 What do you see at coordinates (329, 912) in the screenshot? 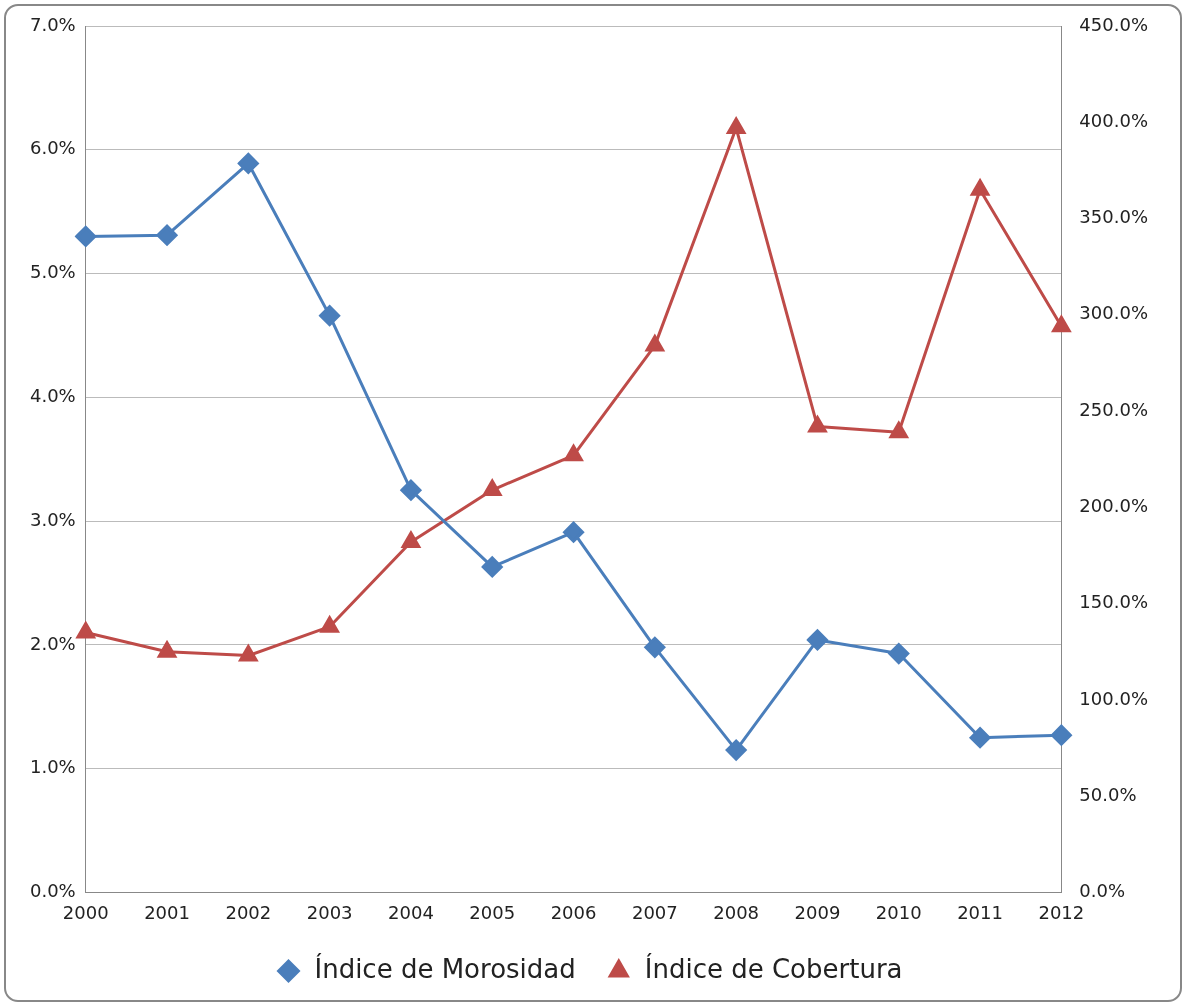
I see `x-tick-label: 2003` at bounding box center [329, 912].